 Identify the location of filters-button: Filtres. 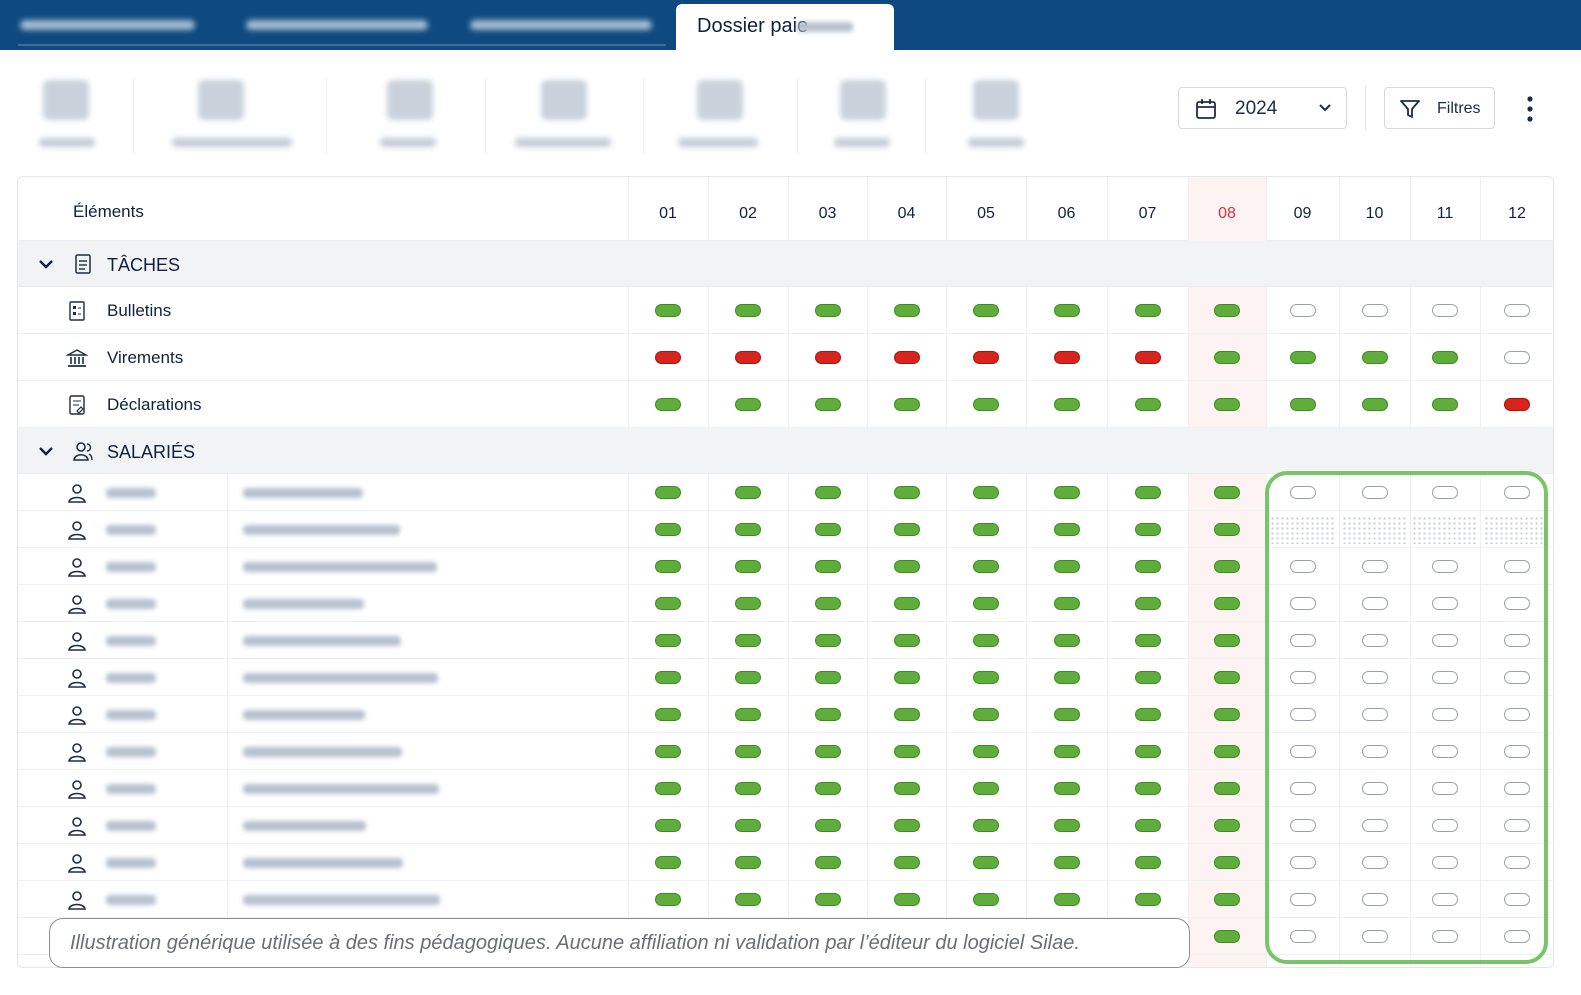
(1439, 108).